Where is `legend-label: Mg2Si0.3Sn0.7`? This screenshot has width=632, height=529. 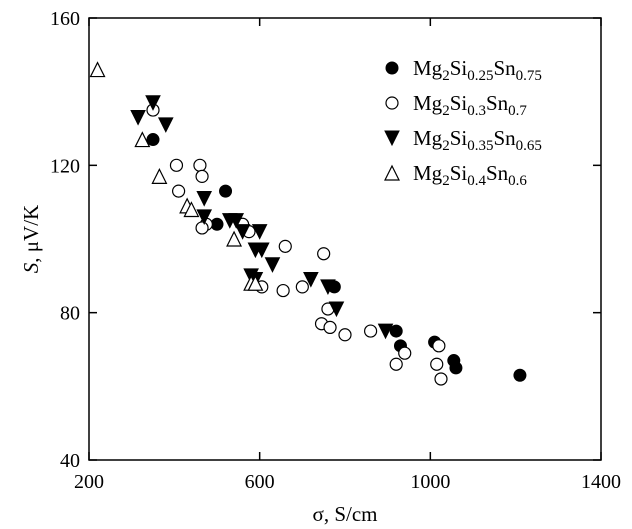
legend-label: Mg2Si0.3Sn0.7 is located at coordinates (470, 105).